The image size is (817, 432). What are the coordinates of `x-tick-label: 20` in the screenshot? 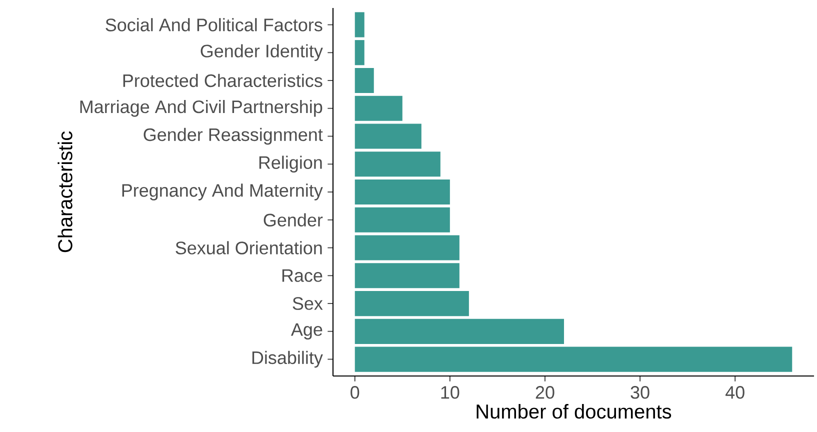 It's located at (545, 392).